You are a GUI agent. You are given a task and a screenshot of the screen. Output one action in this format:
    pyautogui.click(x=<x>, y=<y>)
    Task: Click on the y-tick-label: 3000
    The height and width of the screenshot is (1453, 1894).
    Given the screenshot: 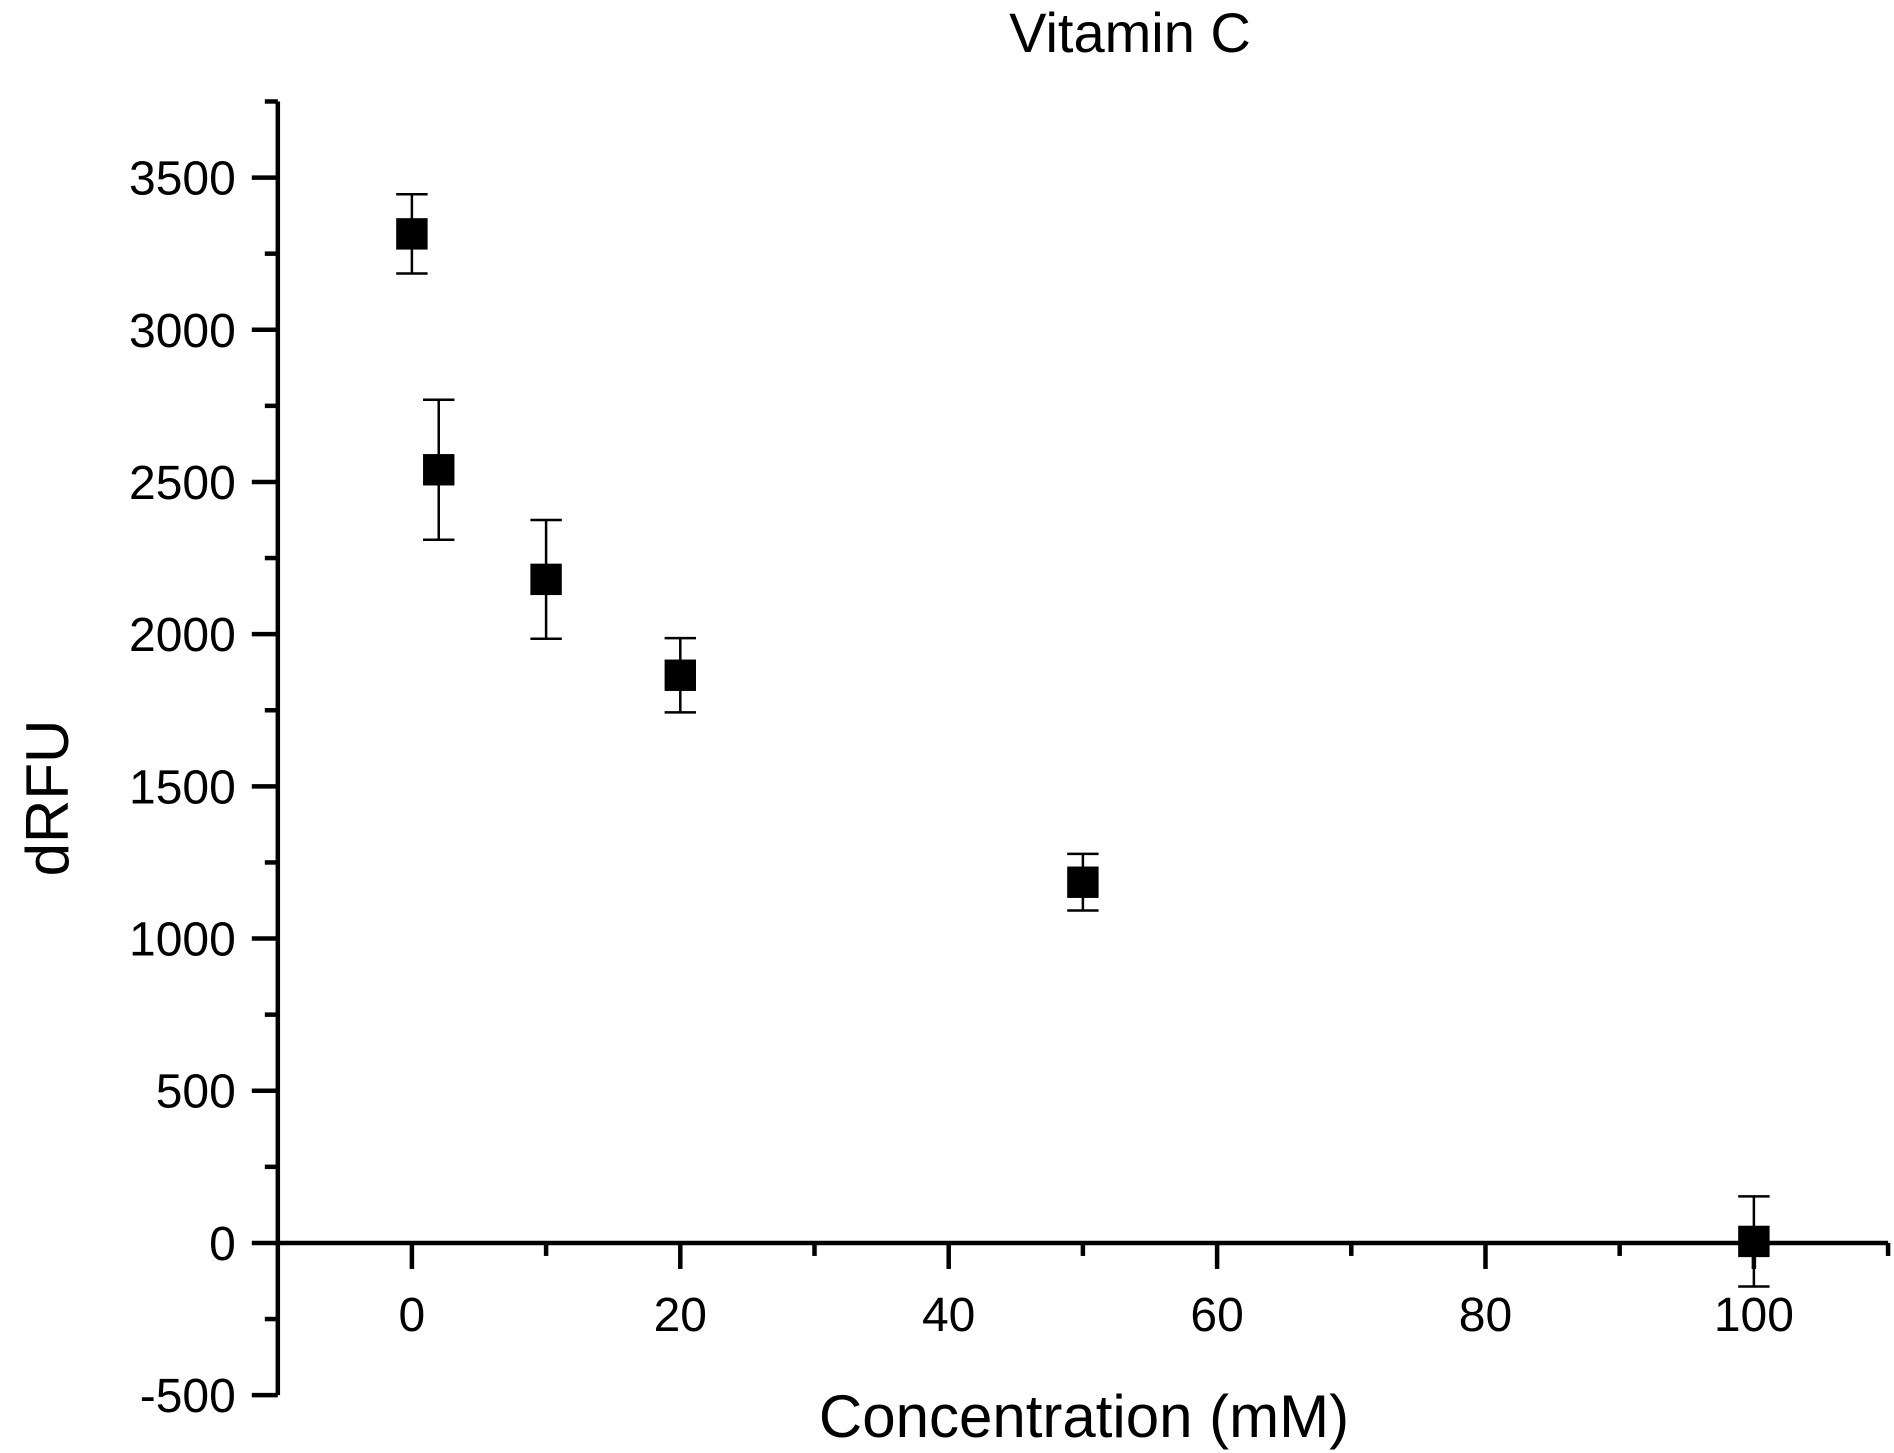 What is the action you would take?
    pyautogui.click(x=182, y=331)
    